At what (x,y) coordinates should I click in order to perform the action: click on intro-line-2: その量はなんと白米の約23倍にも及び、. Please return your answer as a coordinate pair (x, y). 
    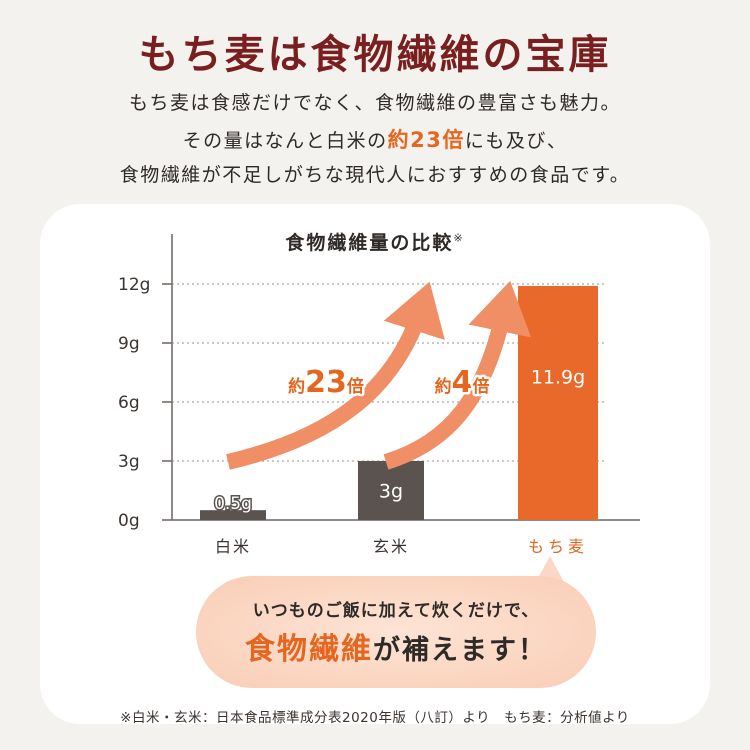
    Looking at the image, I should click on (375, 139).